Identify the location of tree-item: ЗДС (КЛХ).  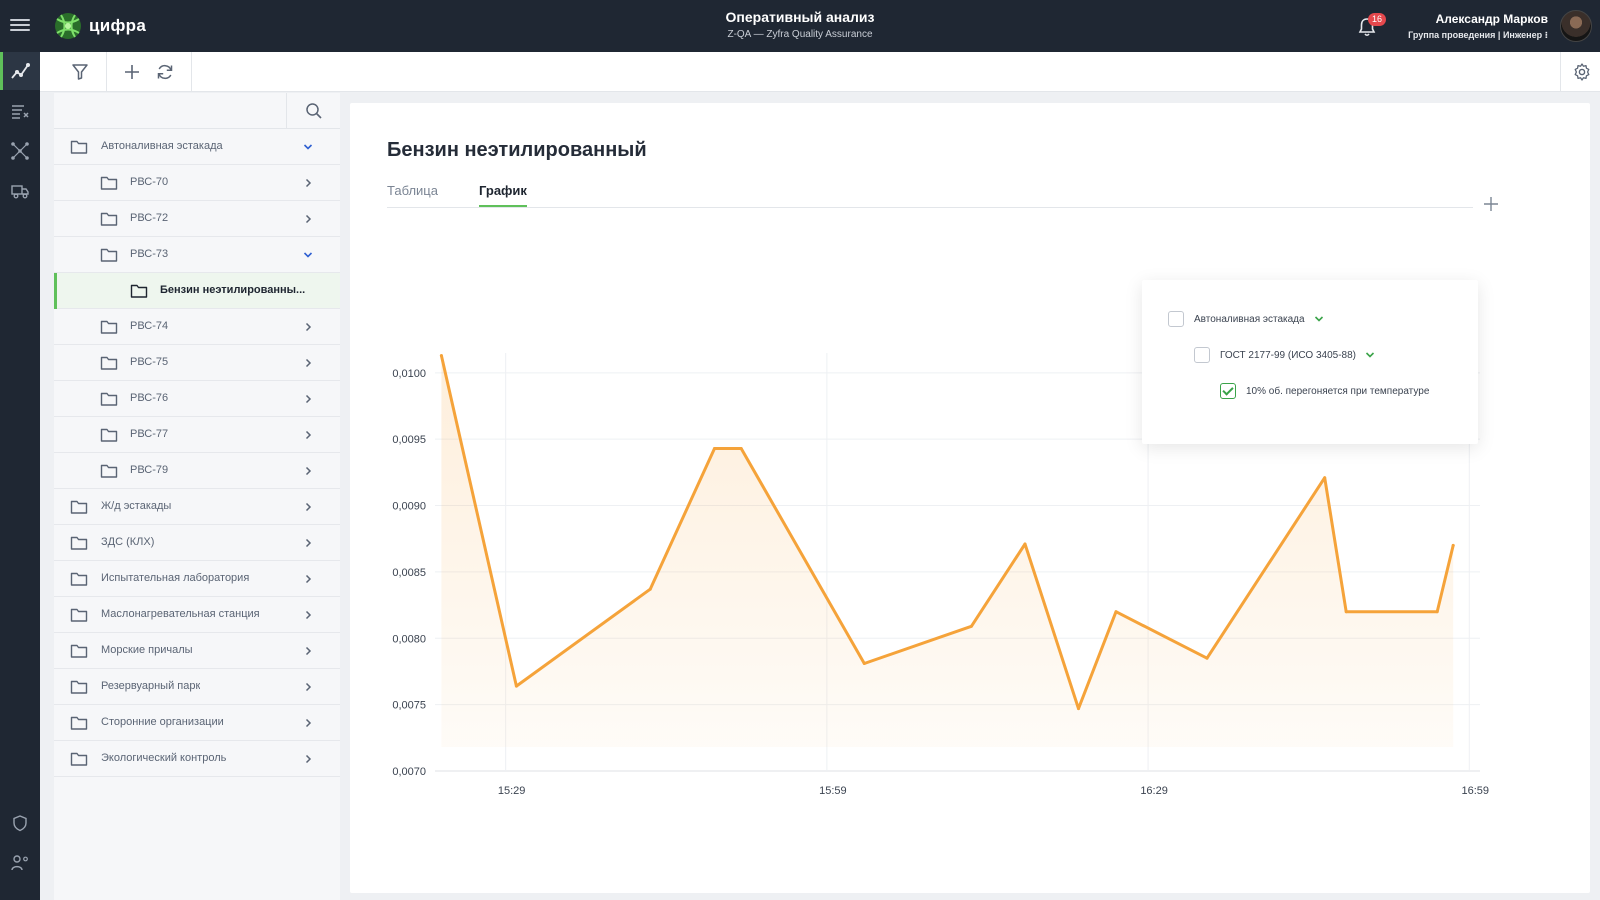
(197, 543).